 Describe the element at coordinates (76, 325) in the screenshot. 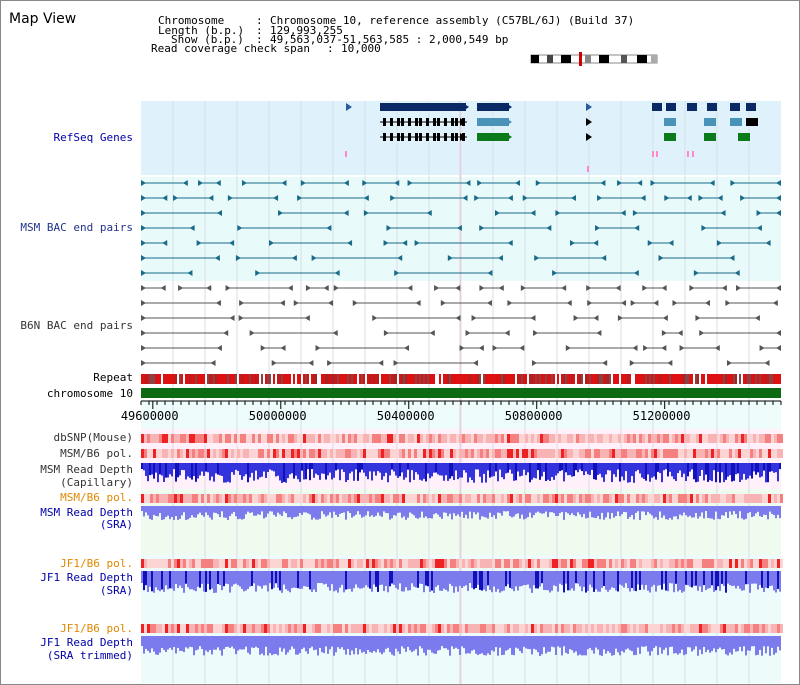

I see `track-label-b6n-bac: B6N BAC end pairs` at that location.